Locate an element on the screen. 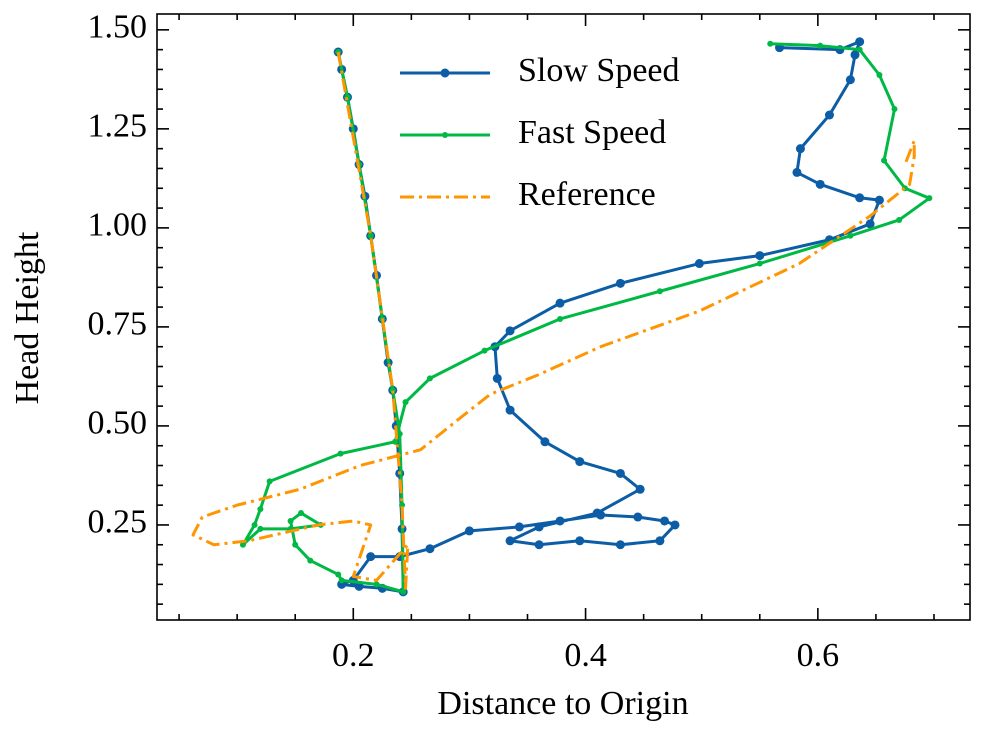 This screenshot has width=985, height=741. y-tick-label: 0.25 is located at coordinates (118, 522).